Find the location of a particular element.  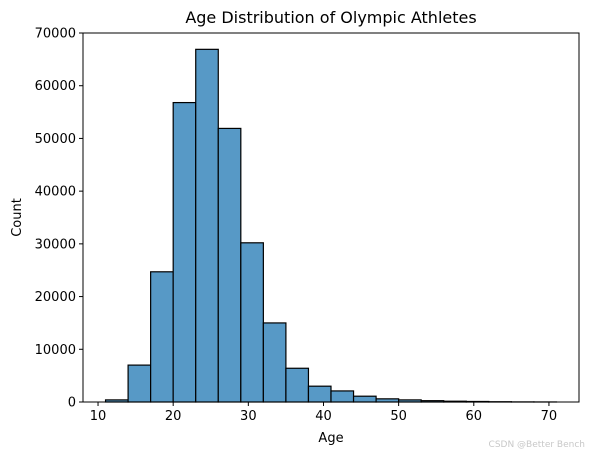

x-axis: 10 20 30 40 50 60 70 is located at coordinates (323, 413).